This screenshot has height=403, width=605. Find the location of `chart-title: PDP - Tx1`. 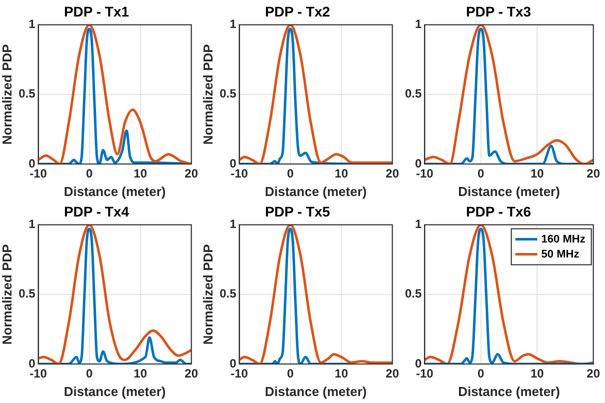

chart-title: PDP - Tx1 is located at coordinates (97, 11).